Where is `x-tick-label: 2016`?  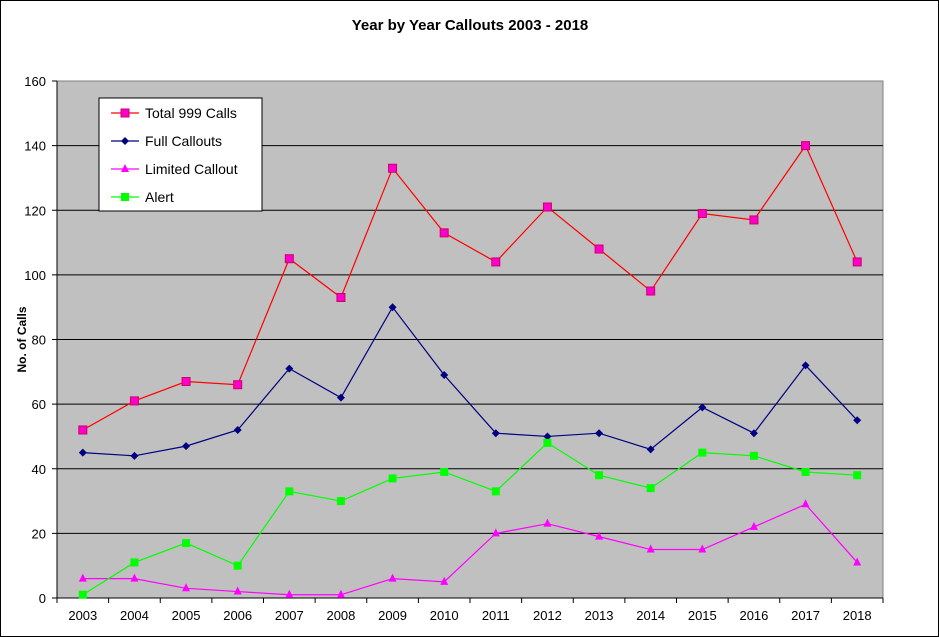 x-tick-label: 2016 is located at coordinates (753, 615).